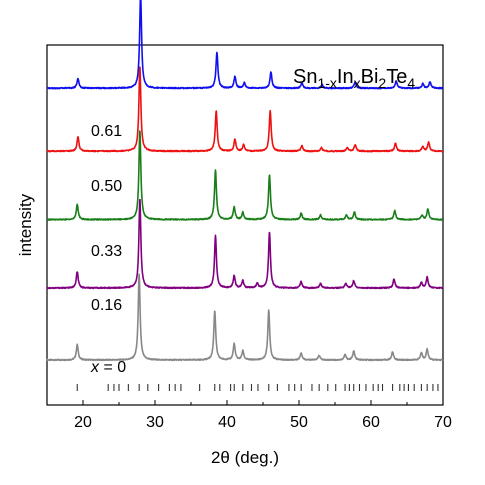 The image size is (485, 485). What do you see at coordinates (299, 422) in the screenshot?
I see `x-tick-label-50: 50` at bounding box center [299, 422].